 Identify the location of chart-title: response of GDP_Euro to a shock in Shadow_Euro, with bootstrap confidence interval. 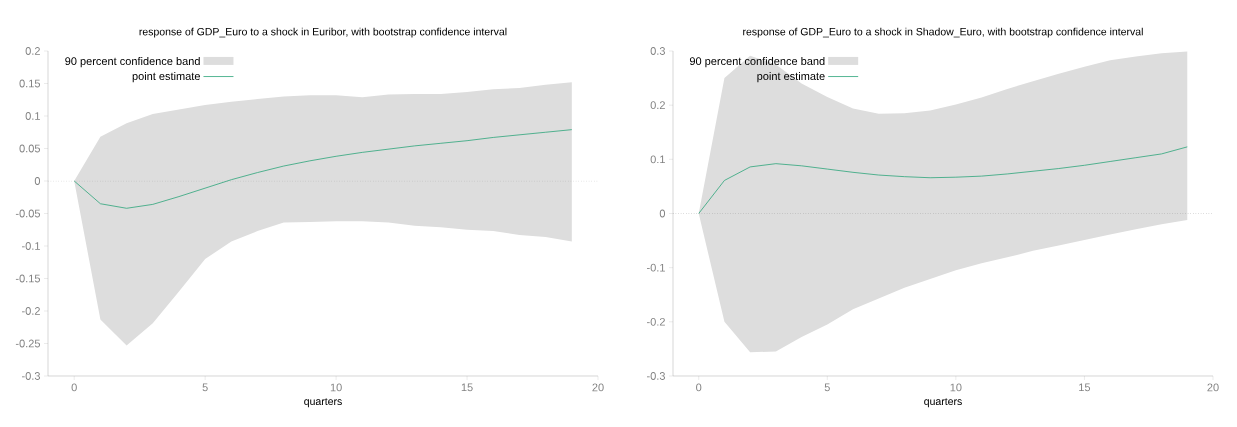
(943, 32).